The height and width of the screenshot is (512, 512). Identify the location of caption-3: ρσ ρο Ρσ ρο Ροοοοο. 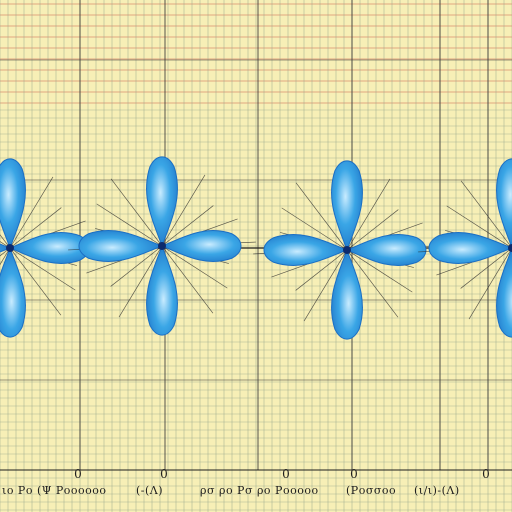
(259, 490).